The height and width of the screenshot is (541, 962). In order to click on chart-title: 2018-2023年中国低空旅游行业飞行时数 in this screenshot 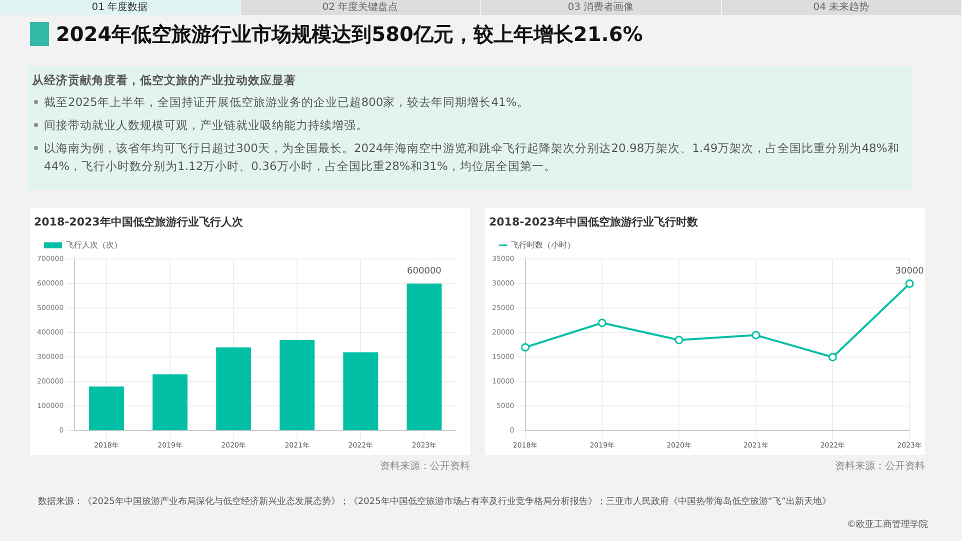, I will do `click(594, 221)`.